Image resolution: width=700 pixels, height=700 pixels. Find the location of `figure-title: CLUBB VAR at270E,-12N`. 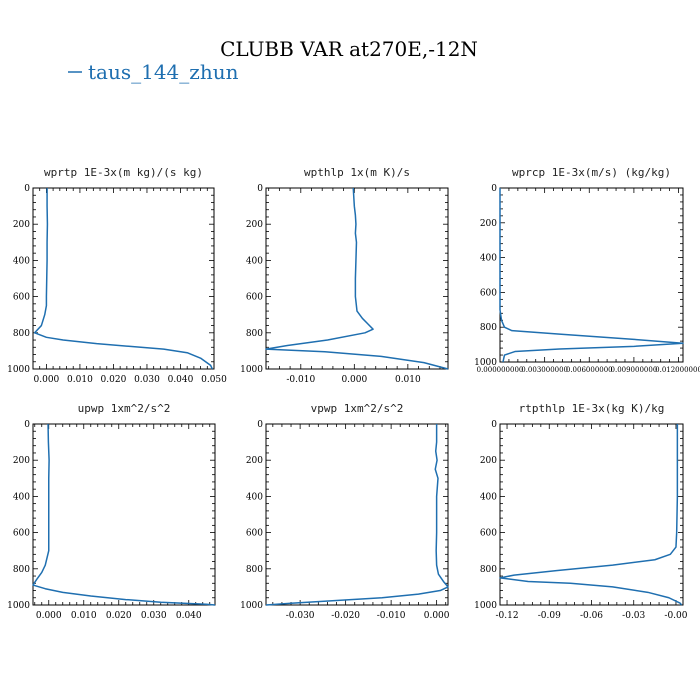

figure-title: CLUBB VAR at270E,-12N is located at coordinates (349, 49).